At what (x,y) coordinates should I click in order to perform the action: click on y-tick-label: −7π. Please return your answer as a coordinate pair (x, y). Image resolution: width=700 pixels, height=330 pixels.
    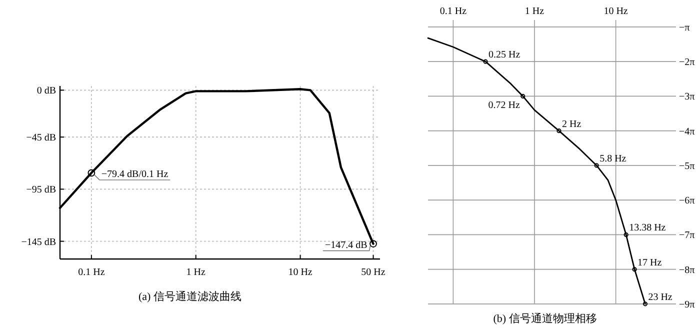
    Looking at the image, I should click on (687, 236).